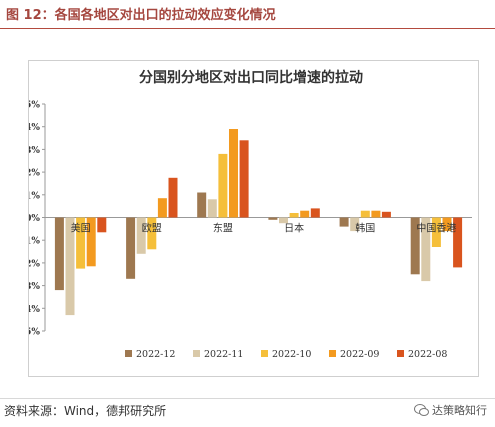 This screenshot has width=495, height=427. I want to click on title-divider, so click(247, 28).